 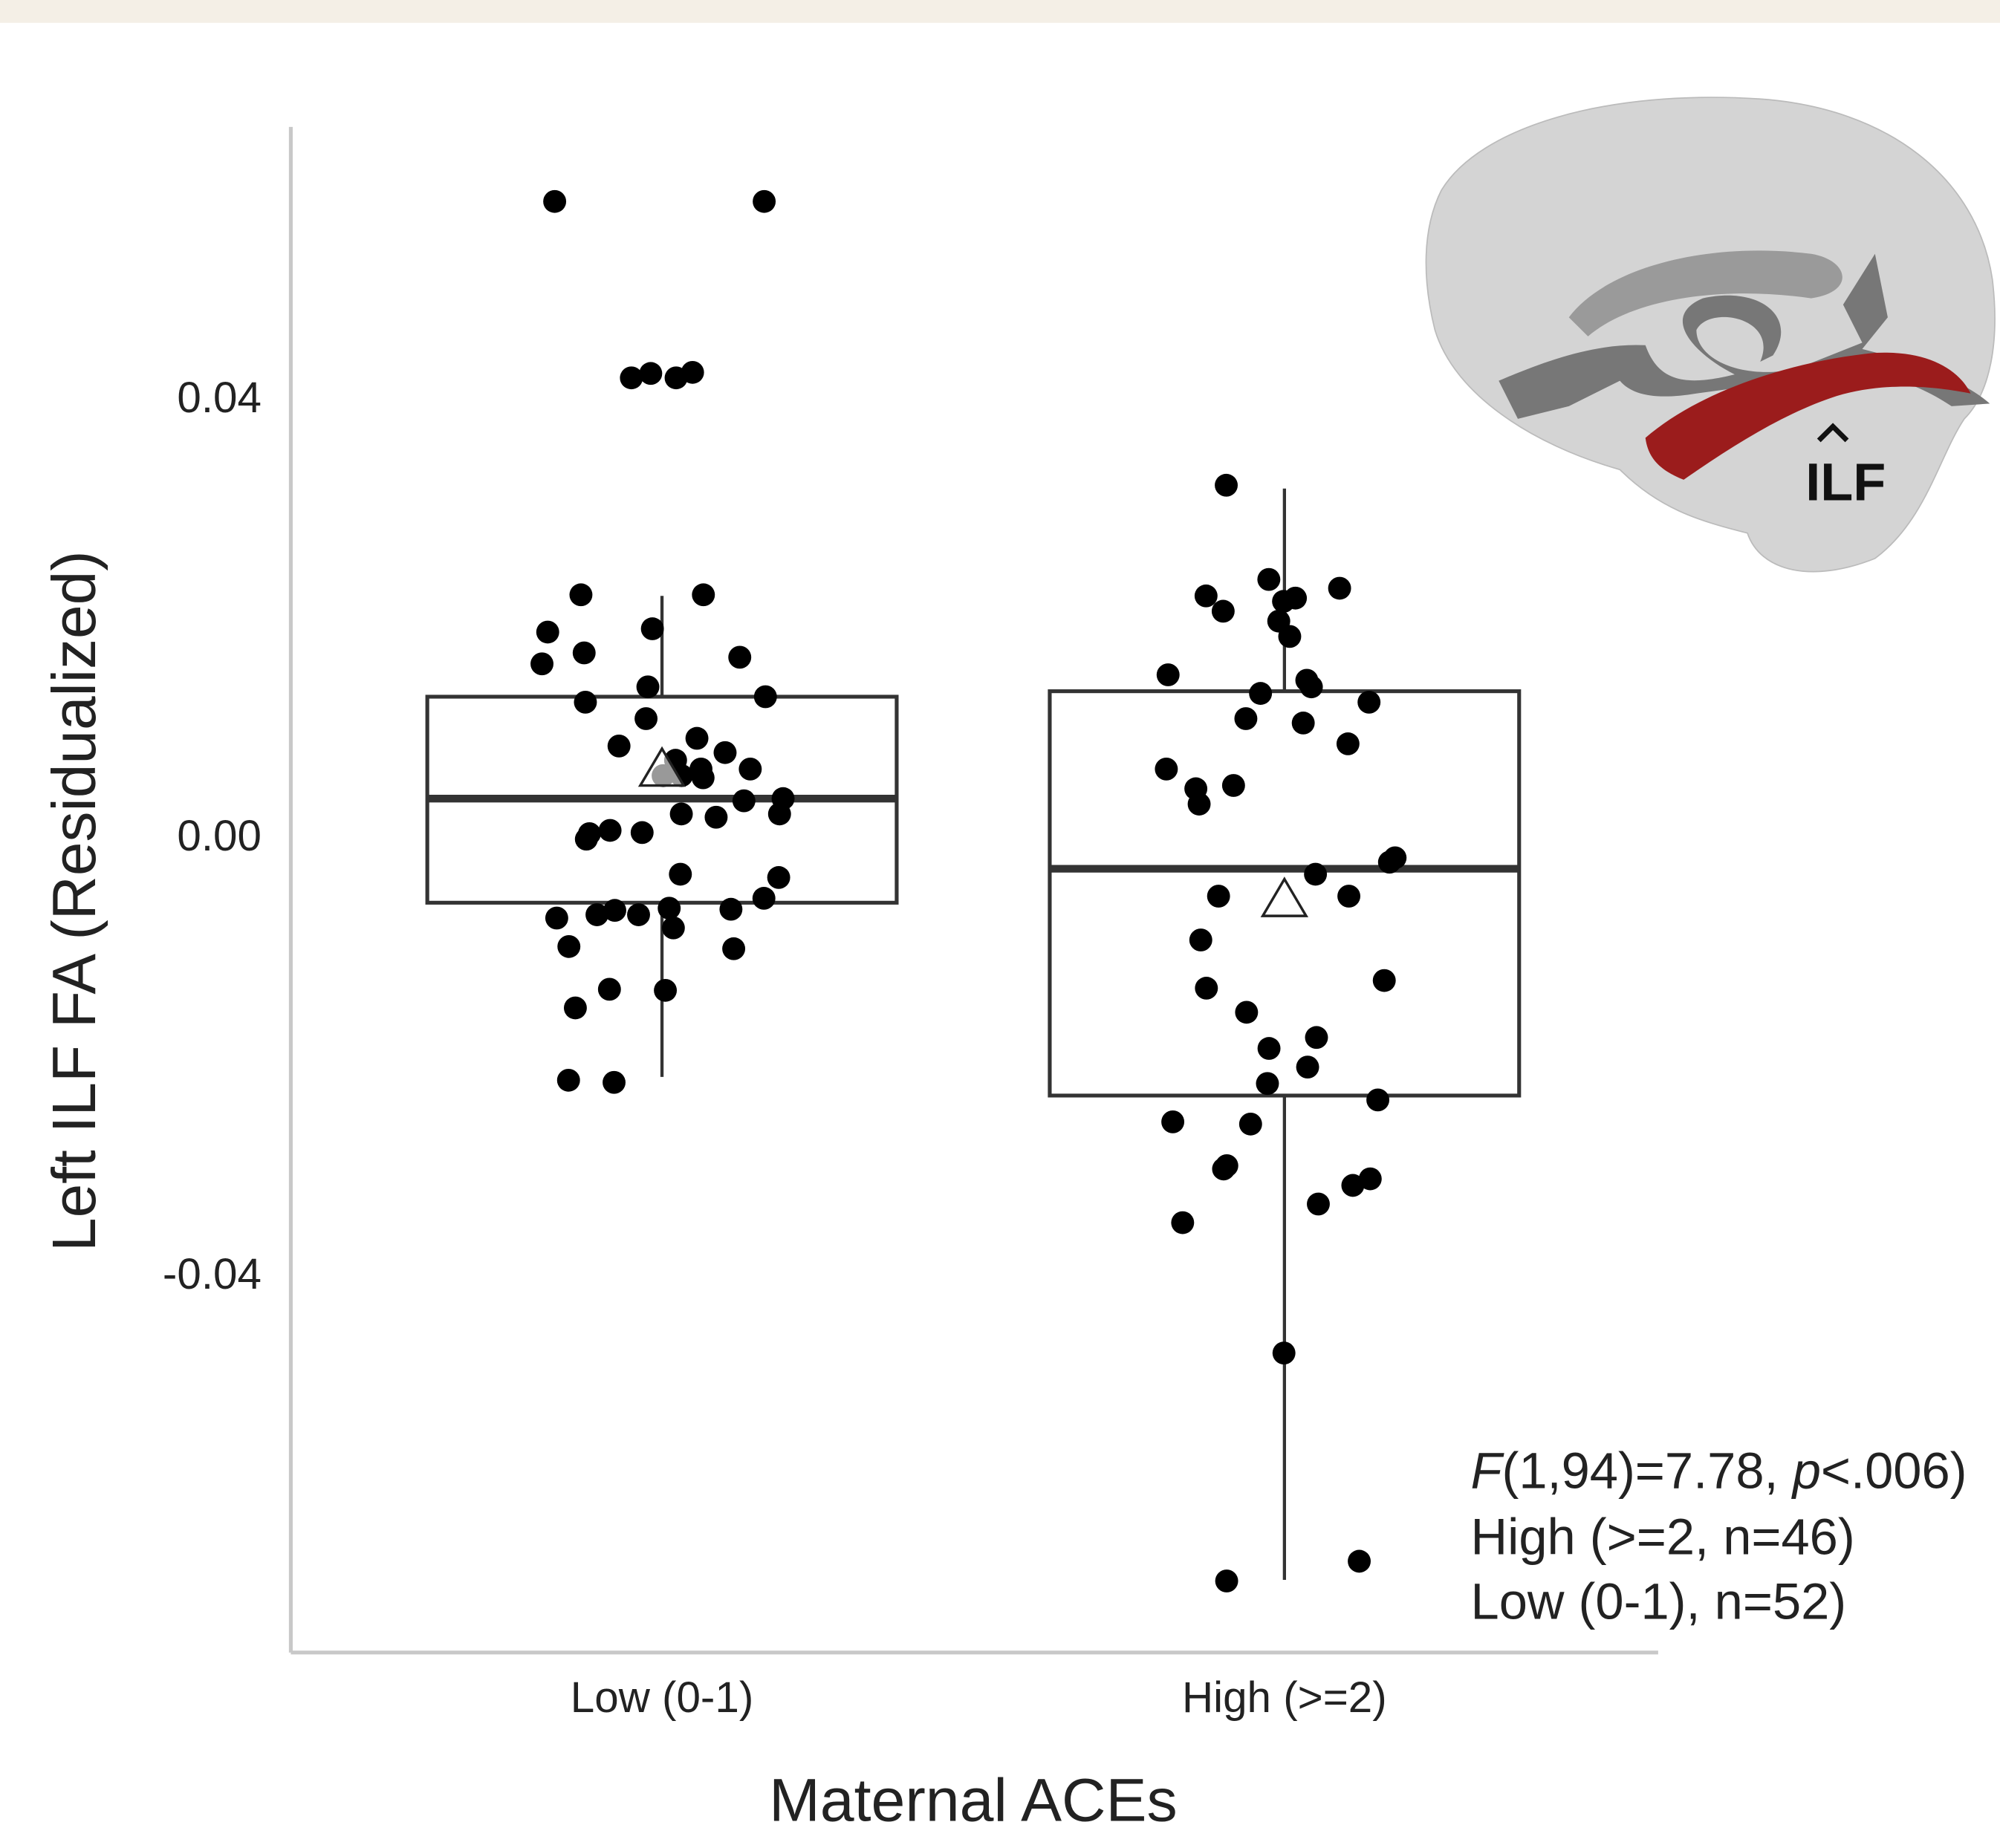 What do you see at coordinates (1806, 1471) in the screenshot?
I see `annotation-part: p` at bounding box center [1806, 1471].